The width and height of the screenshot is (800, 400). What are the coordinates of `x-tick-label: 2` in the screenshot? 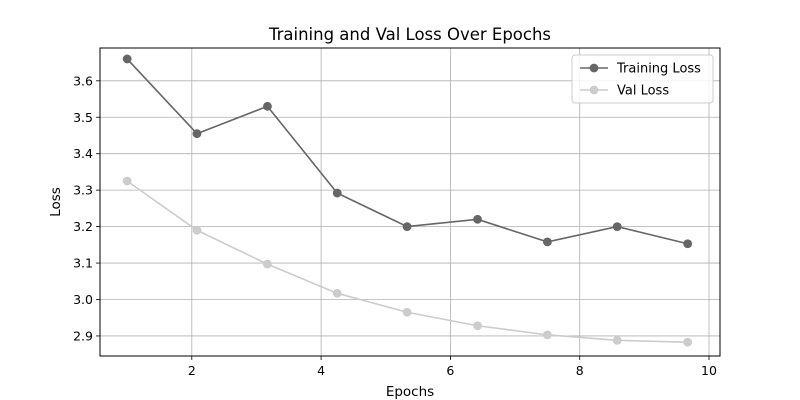 It's located at (192, 370).